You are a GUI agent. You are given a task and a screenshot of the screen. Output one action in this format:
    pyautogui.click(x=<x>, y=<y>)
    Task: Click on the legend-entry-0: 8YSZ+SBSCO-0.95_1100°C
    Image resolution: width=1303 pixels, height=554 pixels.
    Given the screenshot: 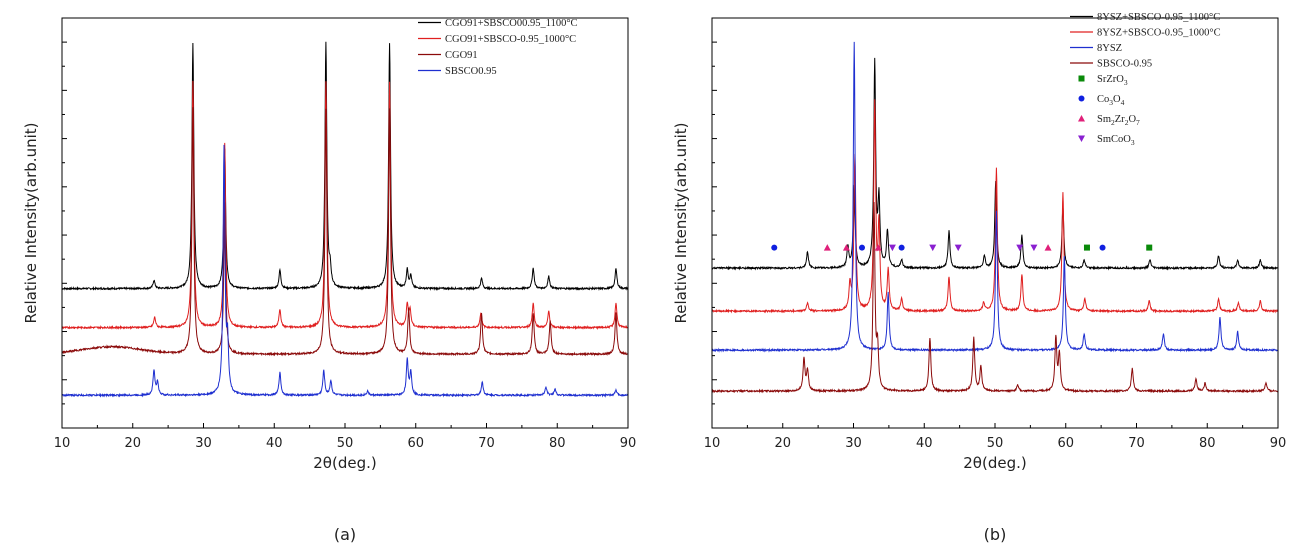 What is the action you would take?
    pyautogui.click(x=1158, y=17)
    